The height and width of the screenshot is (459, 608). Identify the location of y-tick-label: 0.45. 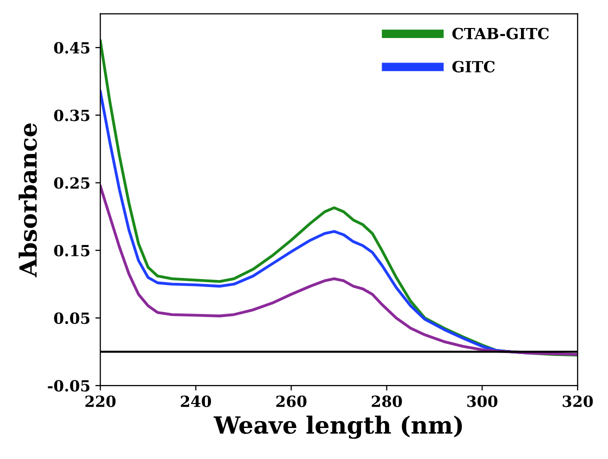
(72, 48).